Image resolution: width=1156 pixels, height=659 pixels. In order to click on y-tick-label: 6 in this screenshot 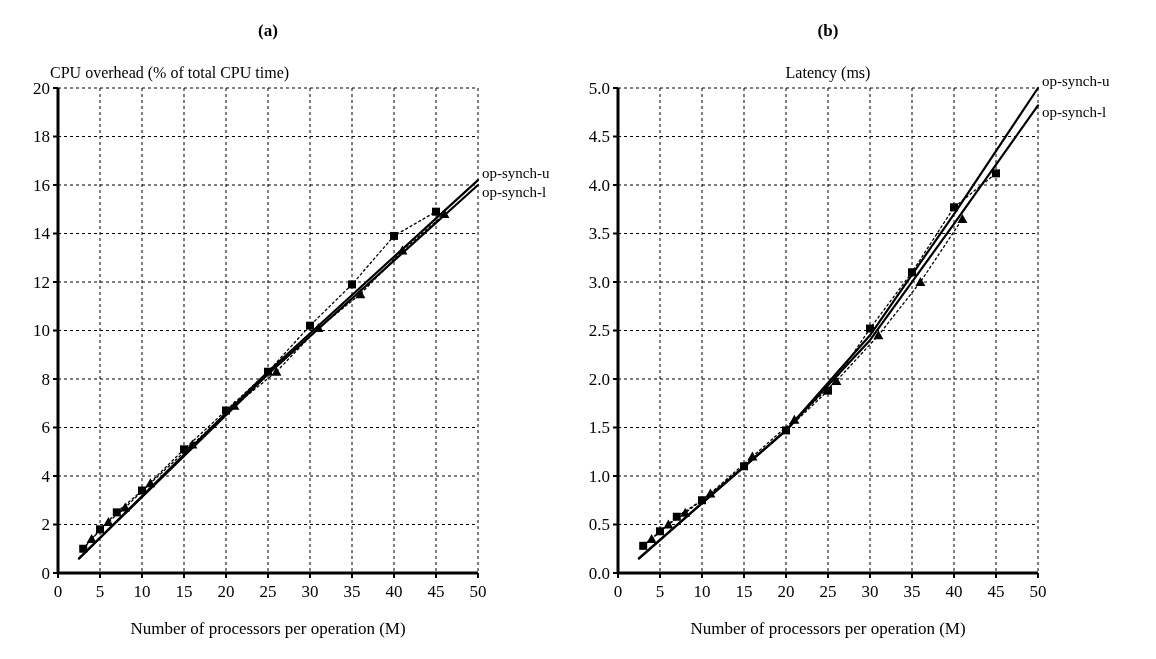, I will do `click(45, 428)`.